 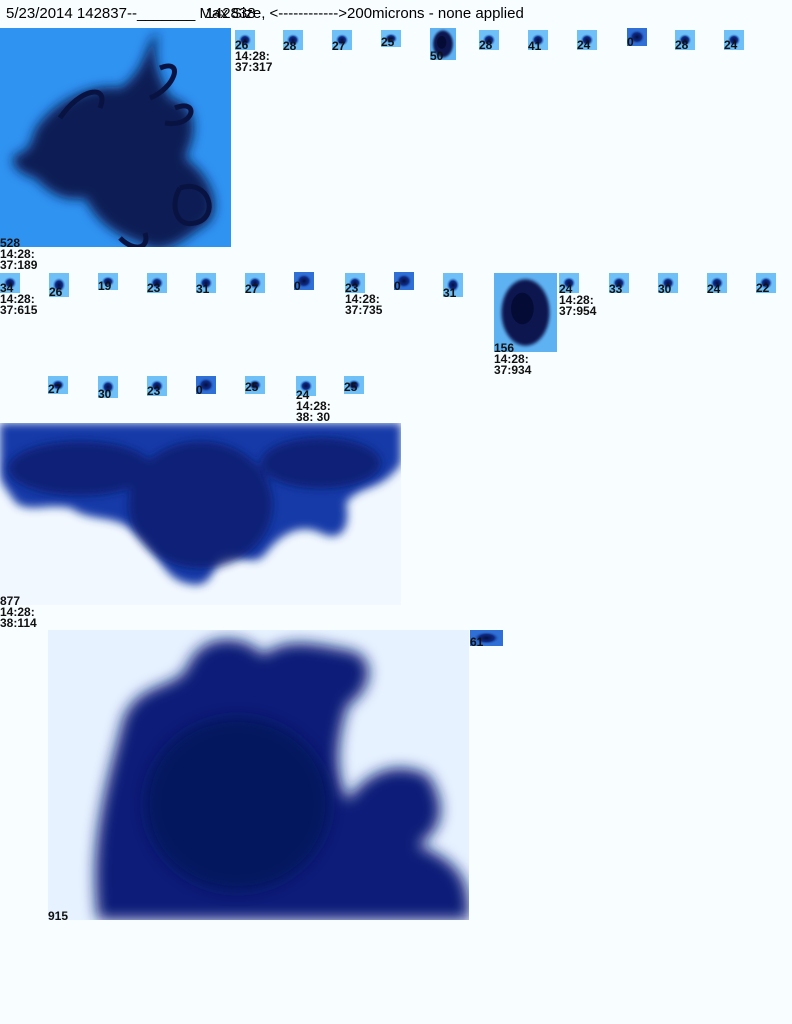 I want to click on particle-label: 33, so click(x=616, y=289).